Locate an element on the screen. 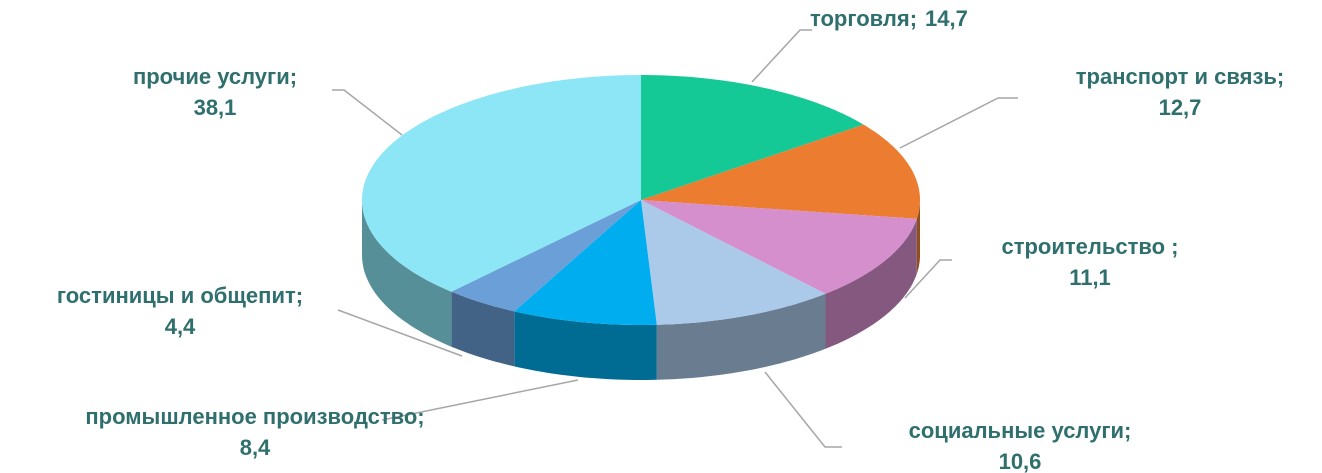 The height and width of the screenshot is (473, 1322). data-label: торговля; 14,7 is located at coordinates (889, 18).